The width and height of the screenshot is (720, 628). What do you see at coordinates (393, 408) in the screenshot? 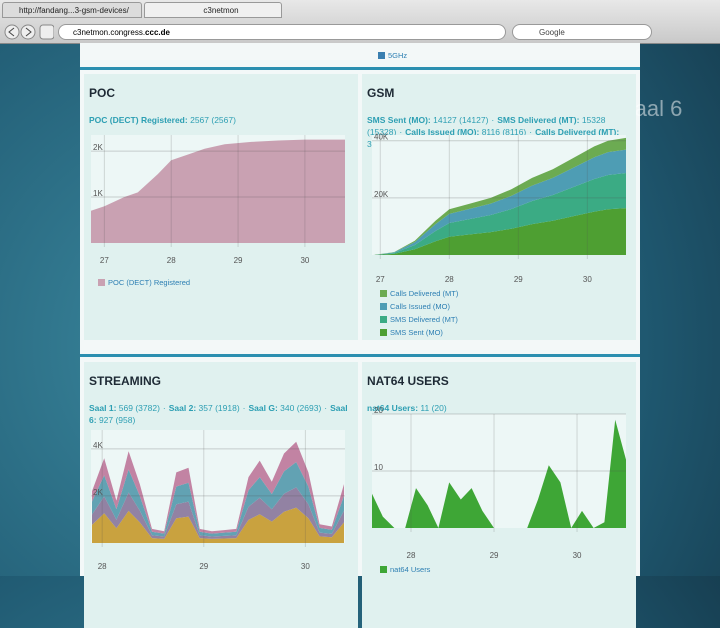
I see `stat-label: nat64 Users:` at bounding box center [393, 408].